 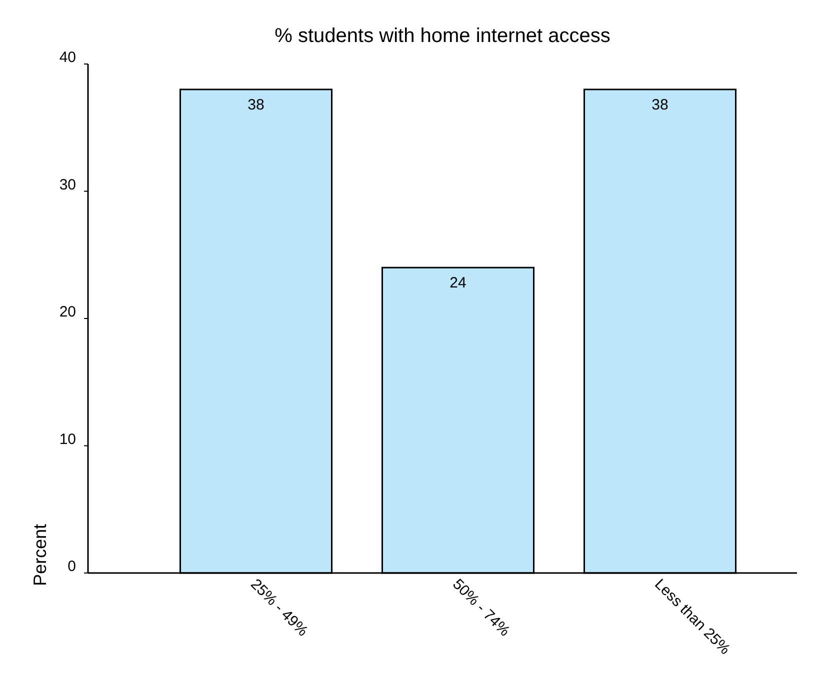 What do you see at coordinates (67, 57) in the screenshot?
I see `y-tick-label: 40` at bounding box center [67, 57].